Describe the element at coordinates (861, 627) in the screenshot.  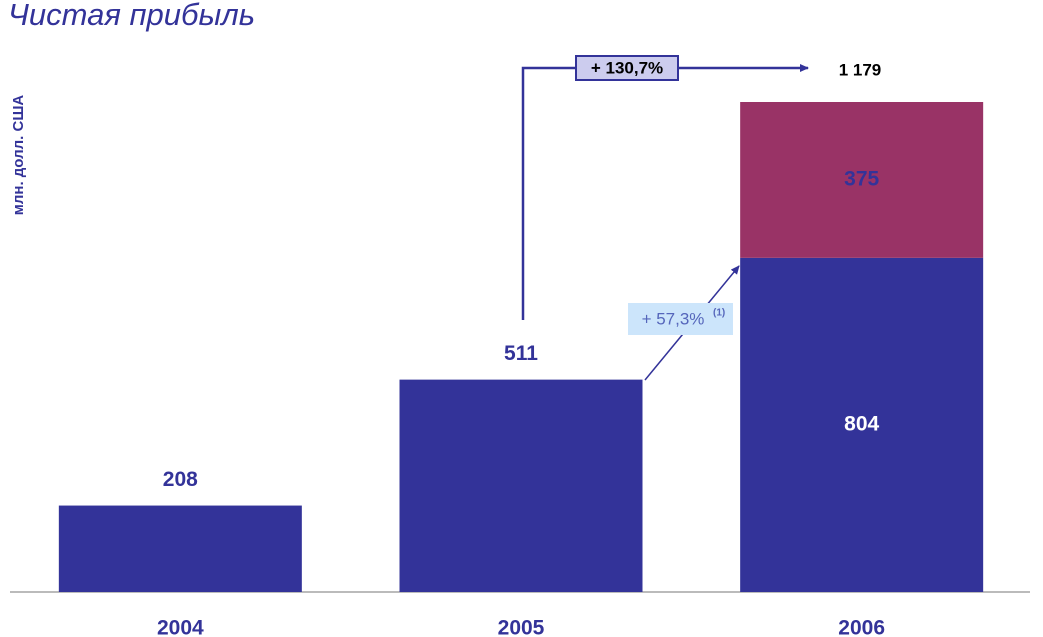
I see `x-tick-label: 2006` at that location.